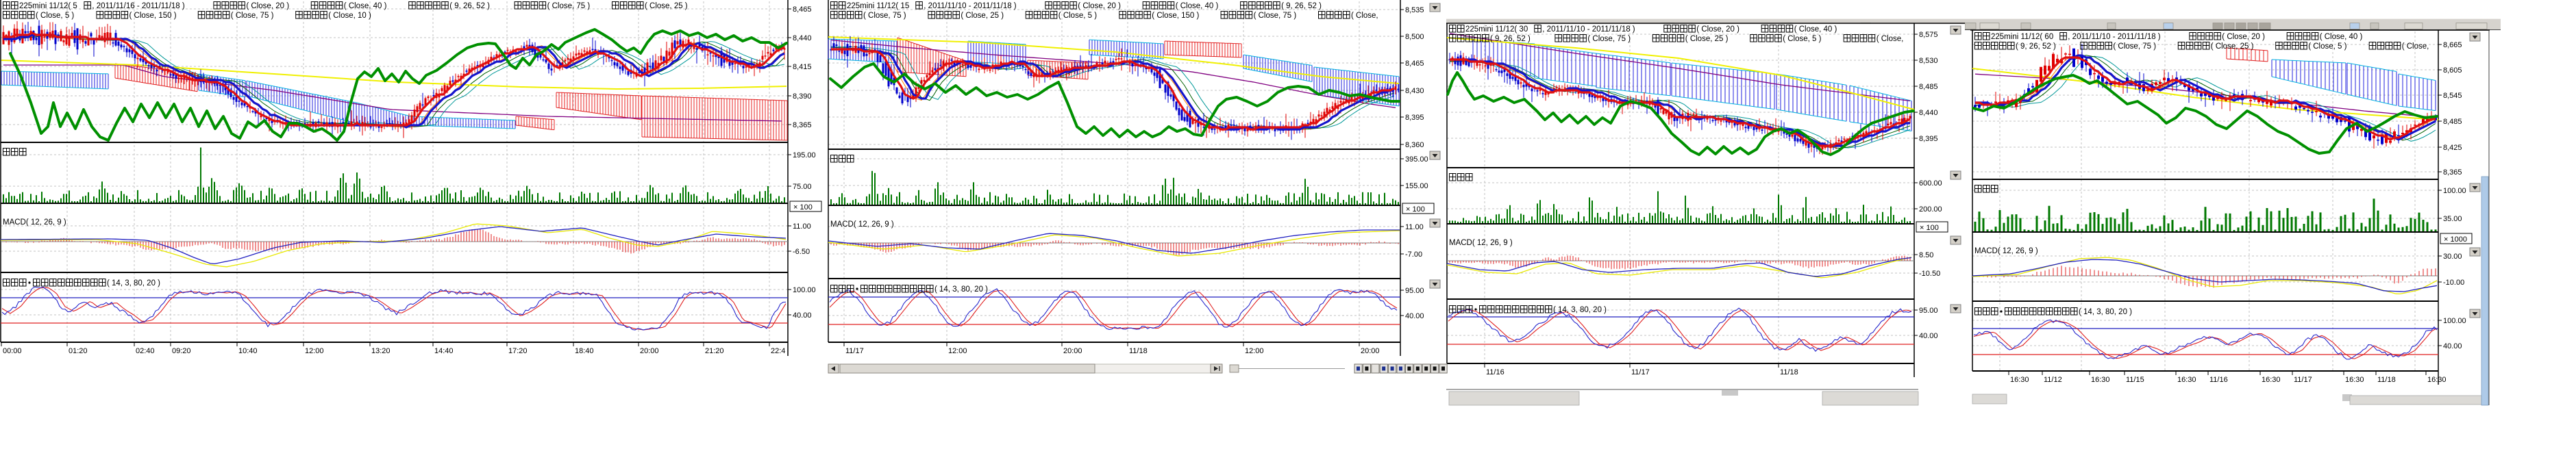 This screenshot has height=449, width=2576. Describe the element at coordinates (802, 187) in the screenshot. I see `svg-text: 75.00` at that location.